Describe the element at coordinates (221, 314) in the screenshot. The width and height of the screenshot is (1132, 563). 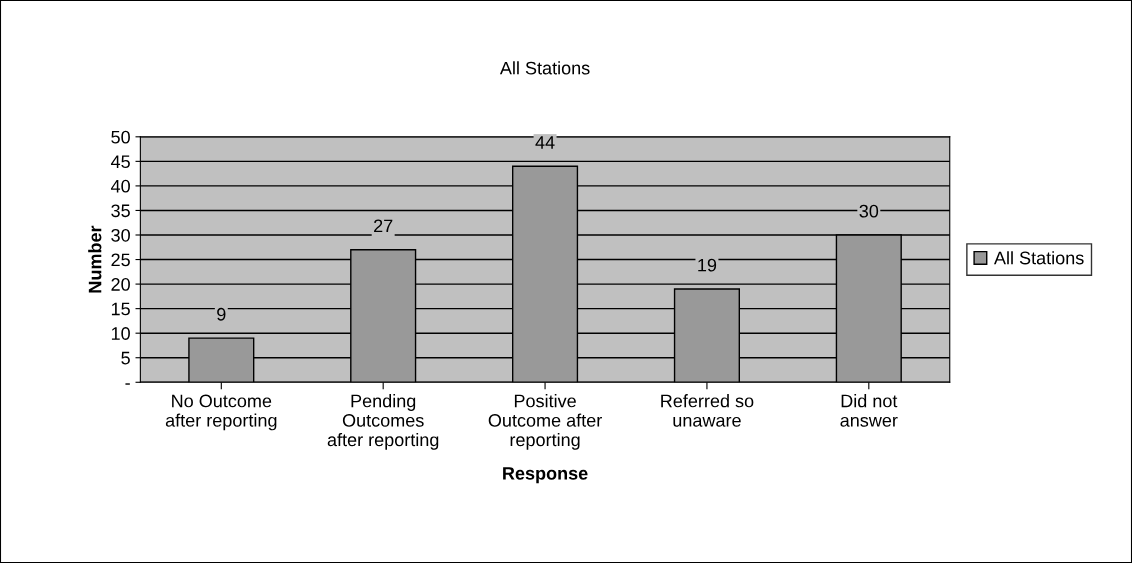
I see `data-label: 9` at that location.